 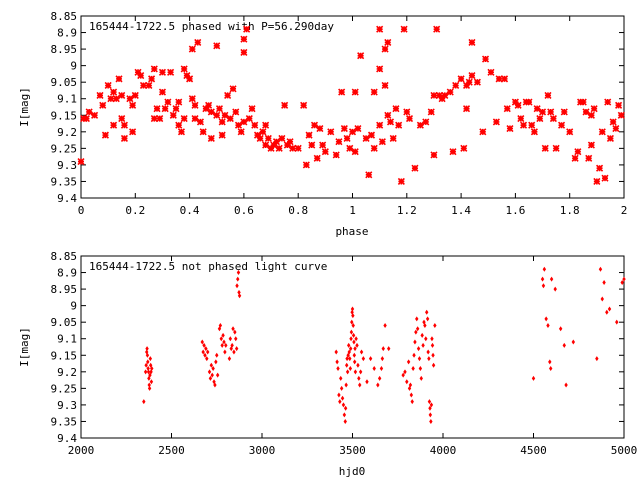 I want to click on unphased-y-tick-label: 9, so click(x=73, y=306).